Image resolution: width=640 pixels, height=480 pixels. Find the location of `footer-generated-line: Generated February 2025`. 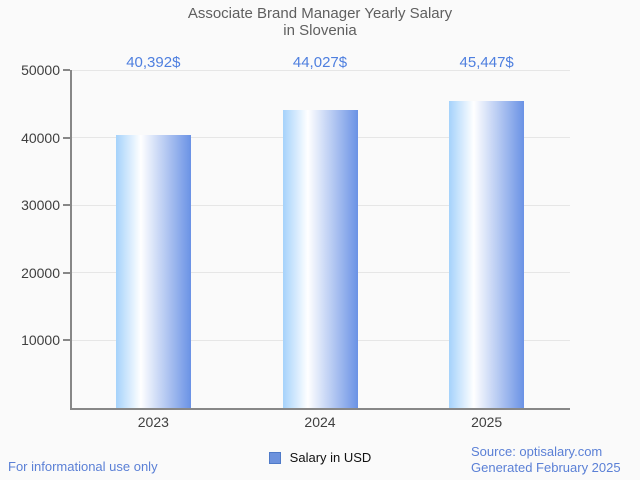

footer-generated-line: Generated February 2025 is located at coordinates (546, 467).